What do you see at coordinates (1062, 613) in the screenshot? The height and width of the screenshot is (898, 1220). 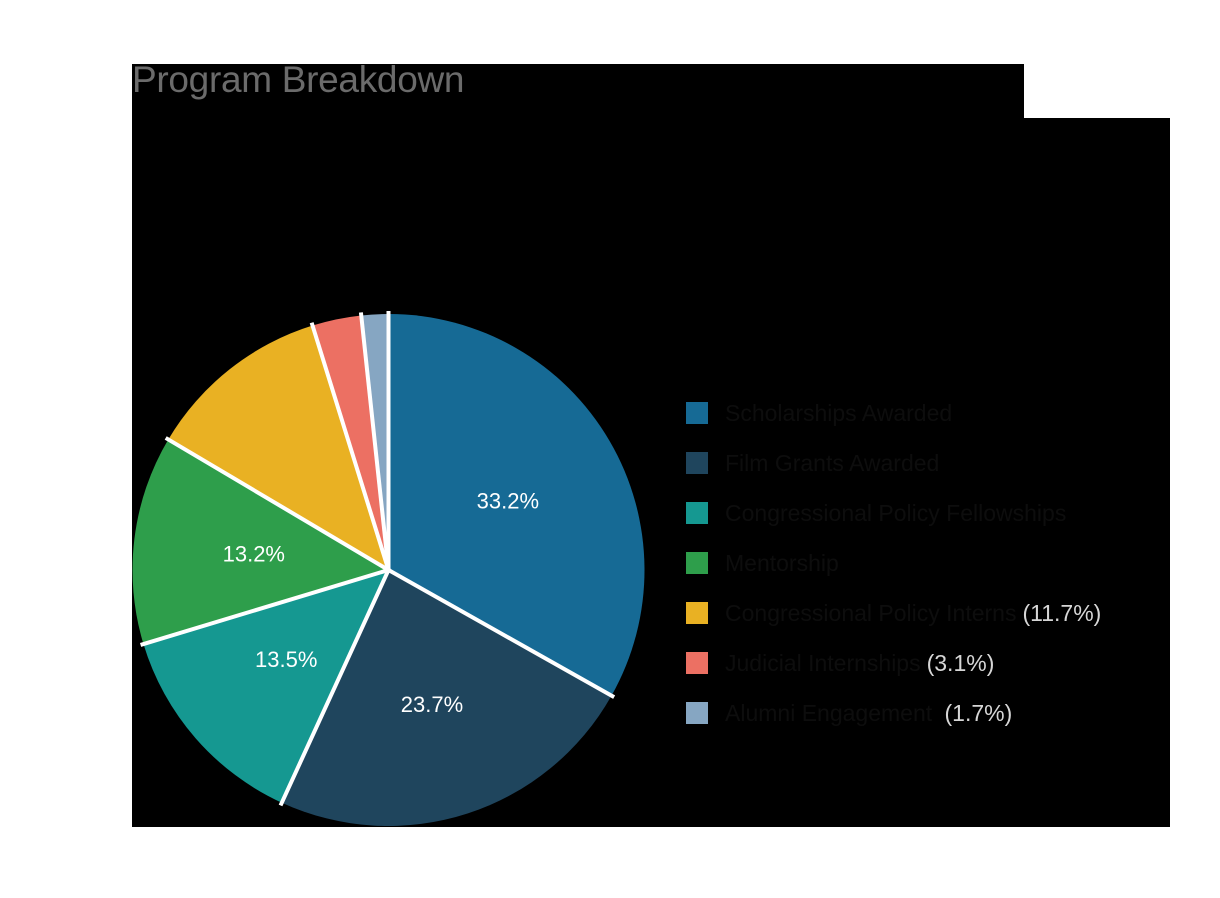 I see `legend-percentage: (11.7%)` at bounding box center [1062, 613].